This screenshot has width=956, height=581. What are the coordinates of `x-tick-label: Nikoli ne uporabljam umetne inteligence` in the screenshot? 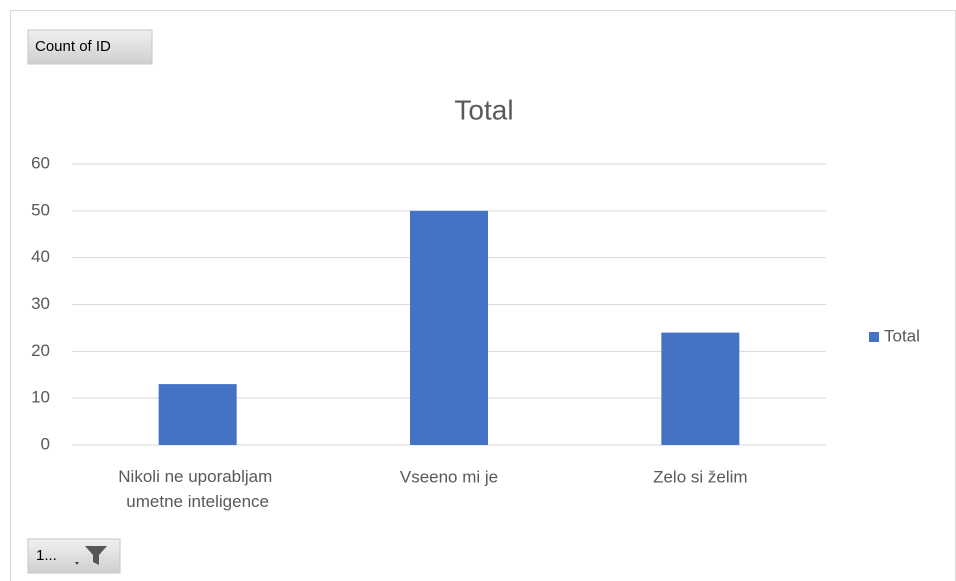 It's located at (197, 489).